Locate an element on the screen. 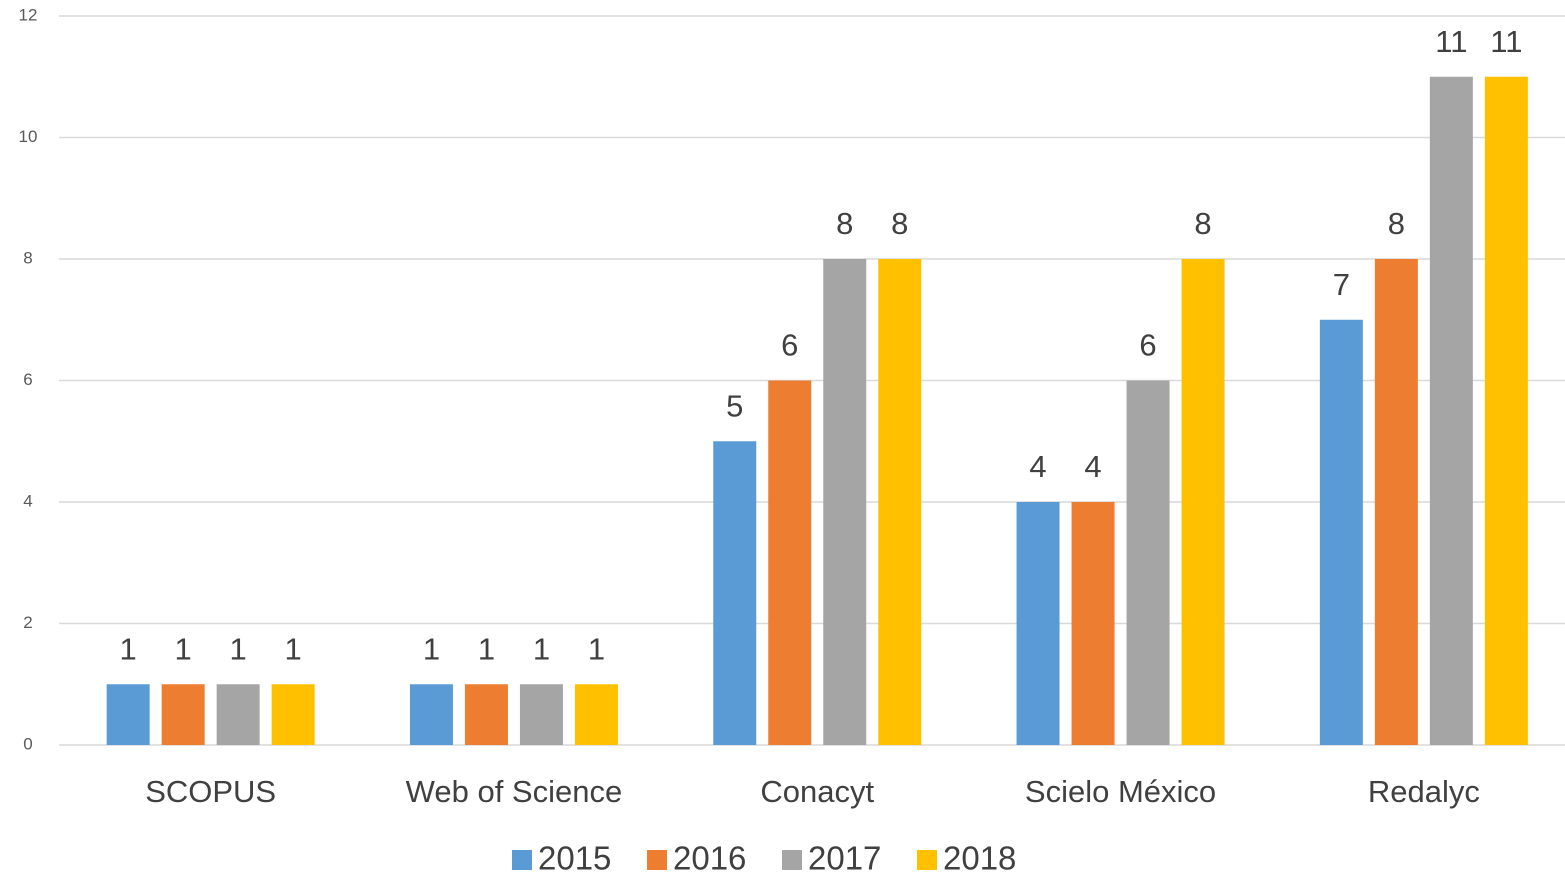 This screenshot has height=878, width=1565. data-label: 7 is located at coordinates (1341, 284).